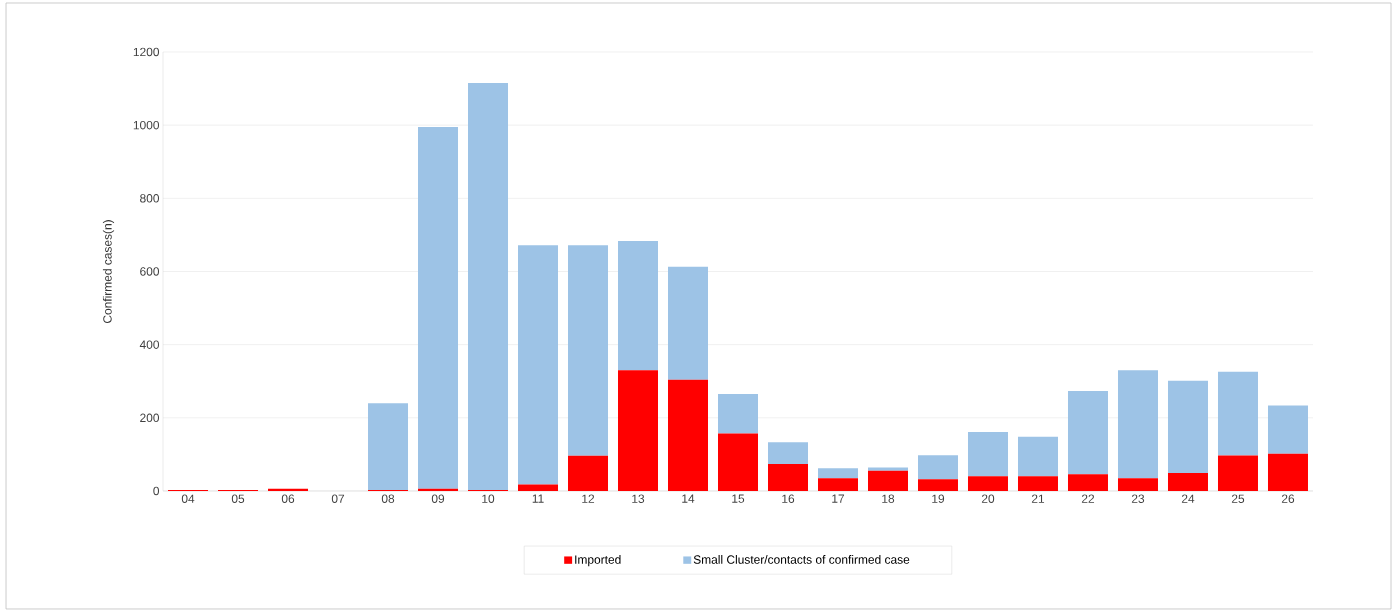  I want to click on x-tick-label: 15, so click(738, 498).